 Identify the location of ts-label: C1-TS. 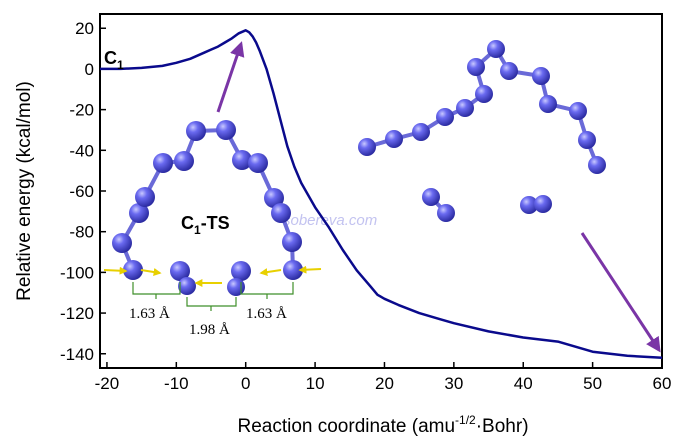
(205, 225).